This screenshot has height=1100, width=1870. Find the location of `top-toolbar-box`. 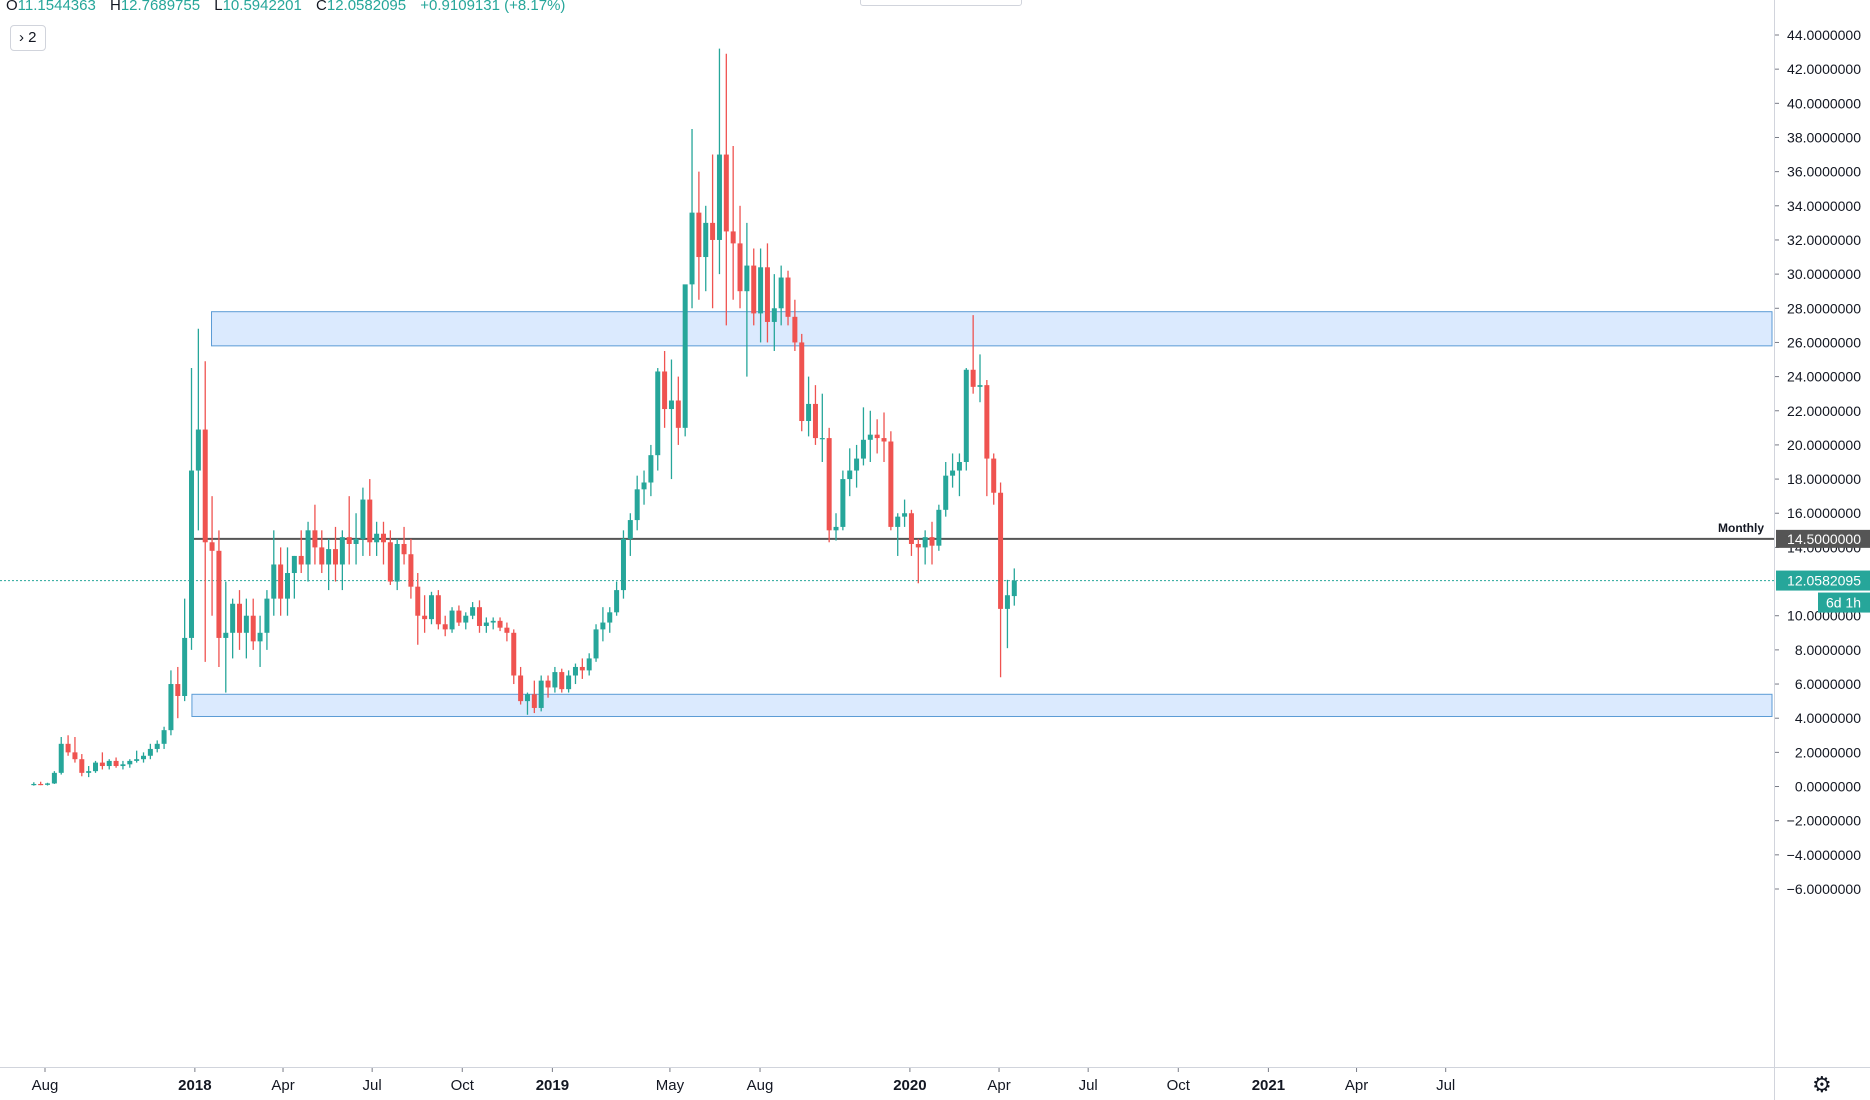

top-toolbar-box is located at coordinates (941, 3).